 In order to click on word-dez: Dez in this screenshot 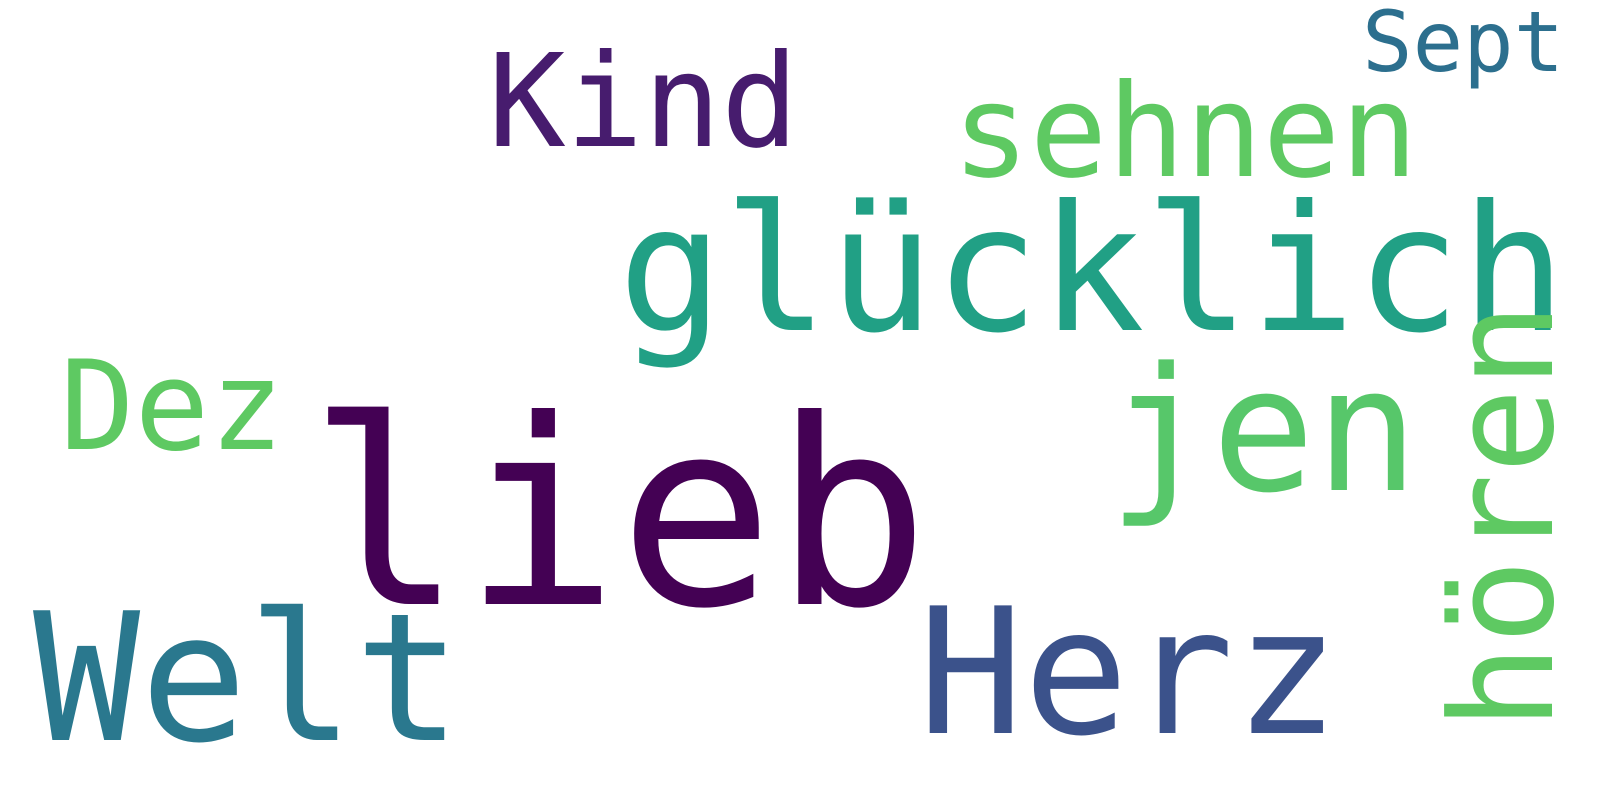, I will do `click(172, 407)`.